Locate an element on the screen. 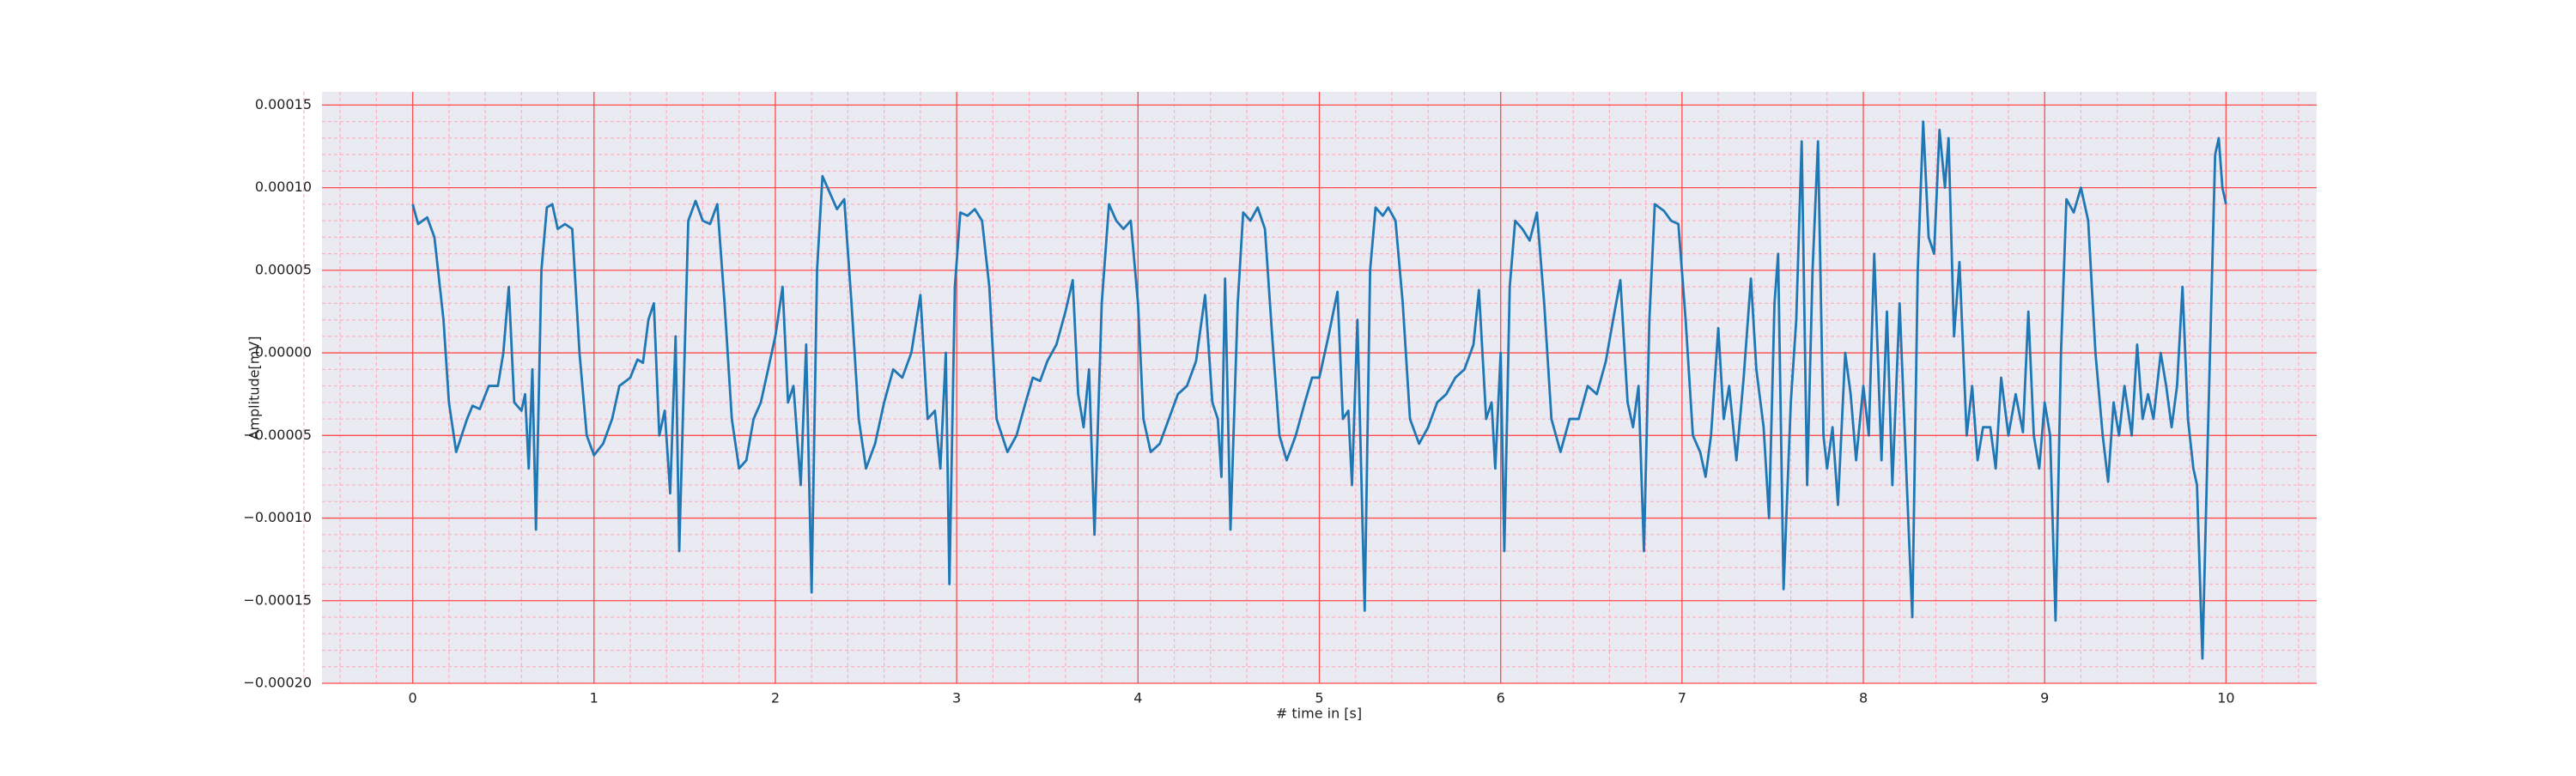 Image resolution: width=2576 pixels, height=776 pixels. y-tick-label: −0.00015 is located at coordinates (278, 600).